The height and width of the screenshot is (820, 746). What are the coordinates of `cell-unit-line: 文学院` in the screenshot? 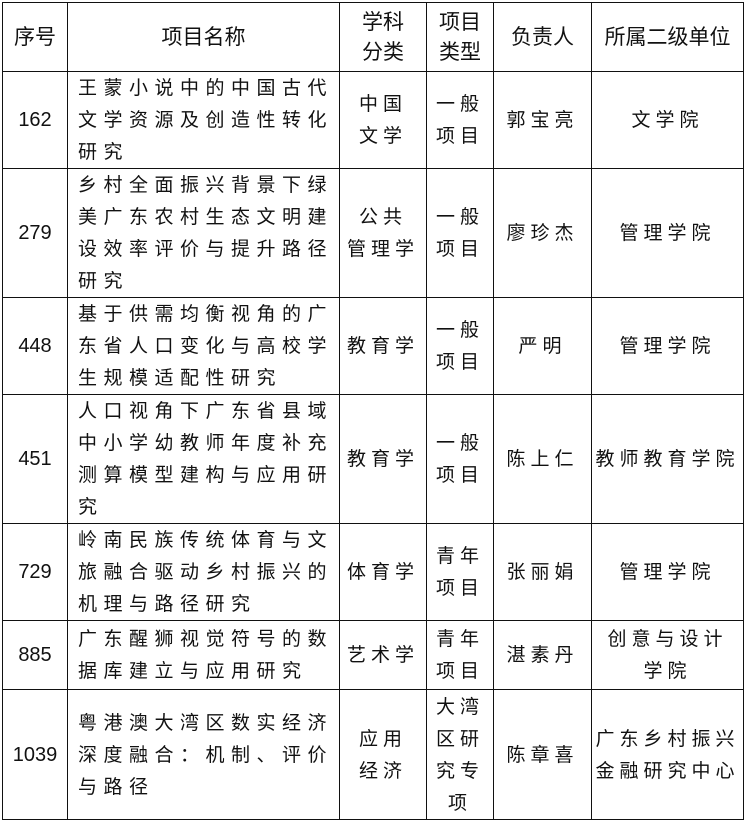 It's located at (667, 120).